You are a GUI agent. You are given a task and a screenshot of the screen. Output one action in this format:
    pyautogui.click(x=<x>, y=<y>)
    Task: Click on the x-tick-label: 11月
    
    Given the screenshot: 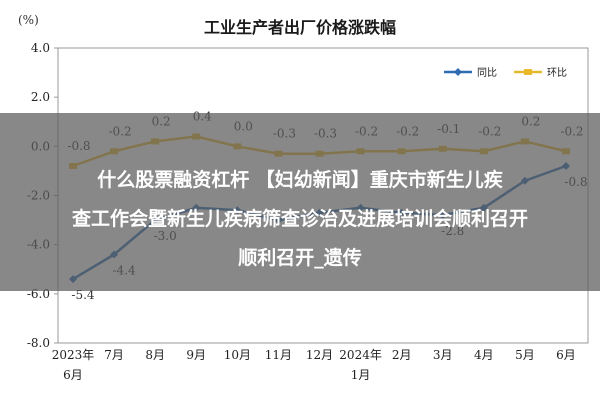 What is the action you would take?
    pyautogui.click(x=278, y=355)
    